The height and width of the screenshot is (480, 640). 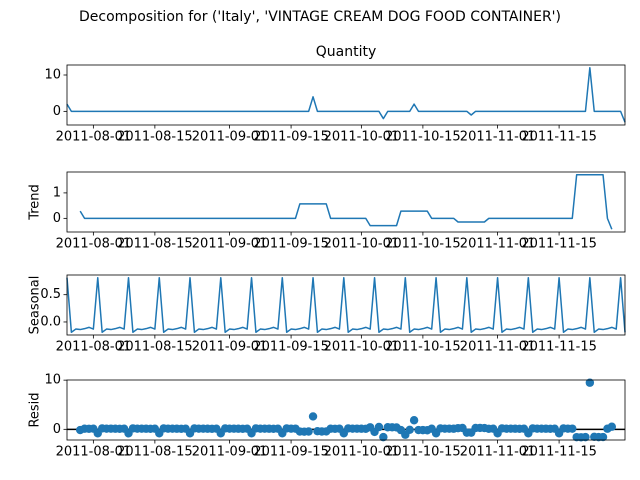 I want to click on y-axis-label: Resid, so click(x=35, y=409).